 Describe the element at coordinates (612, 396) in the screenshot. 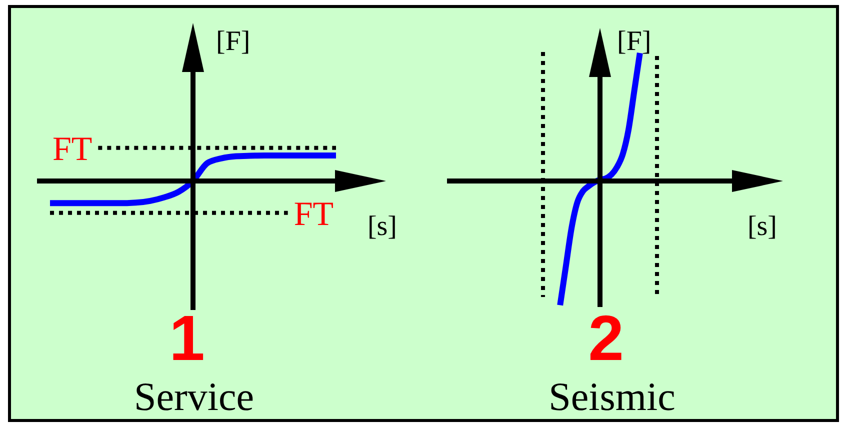

I see `text: Seismic` at that location.